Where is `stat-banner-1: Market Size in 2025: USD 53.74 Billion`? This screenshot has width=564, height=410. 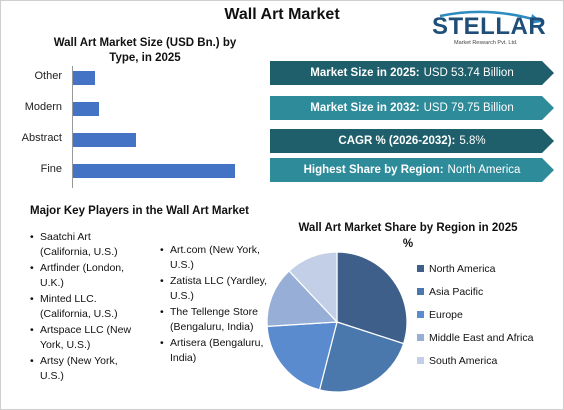 stat-banner-1: Market Size in 2025: USD 53.74 Billion is located at coordinates (412, 73).